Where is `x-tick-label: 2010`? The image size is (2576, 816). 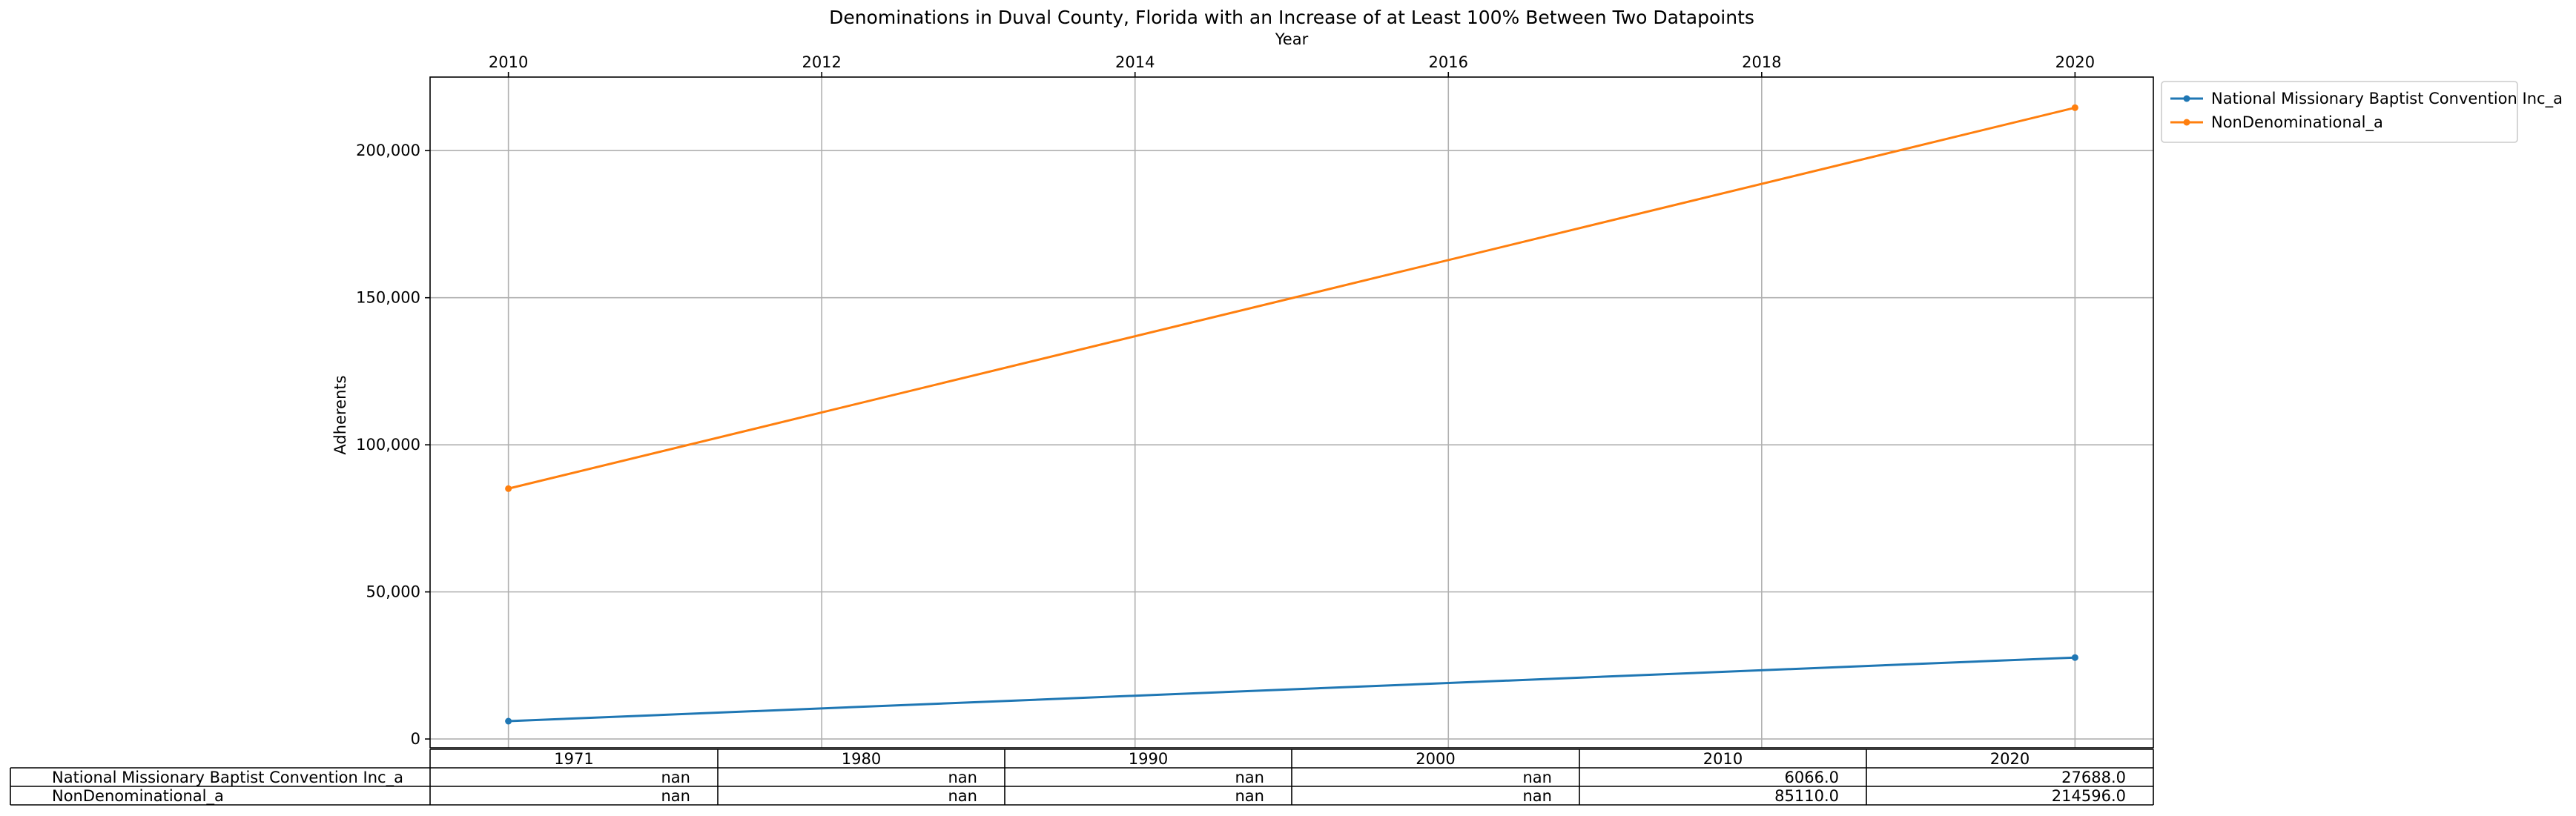
x-tick-label: 2010 is located at coordinates (508, 62).